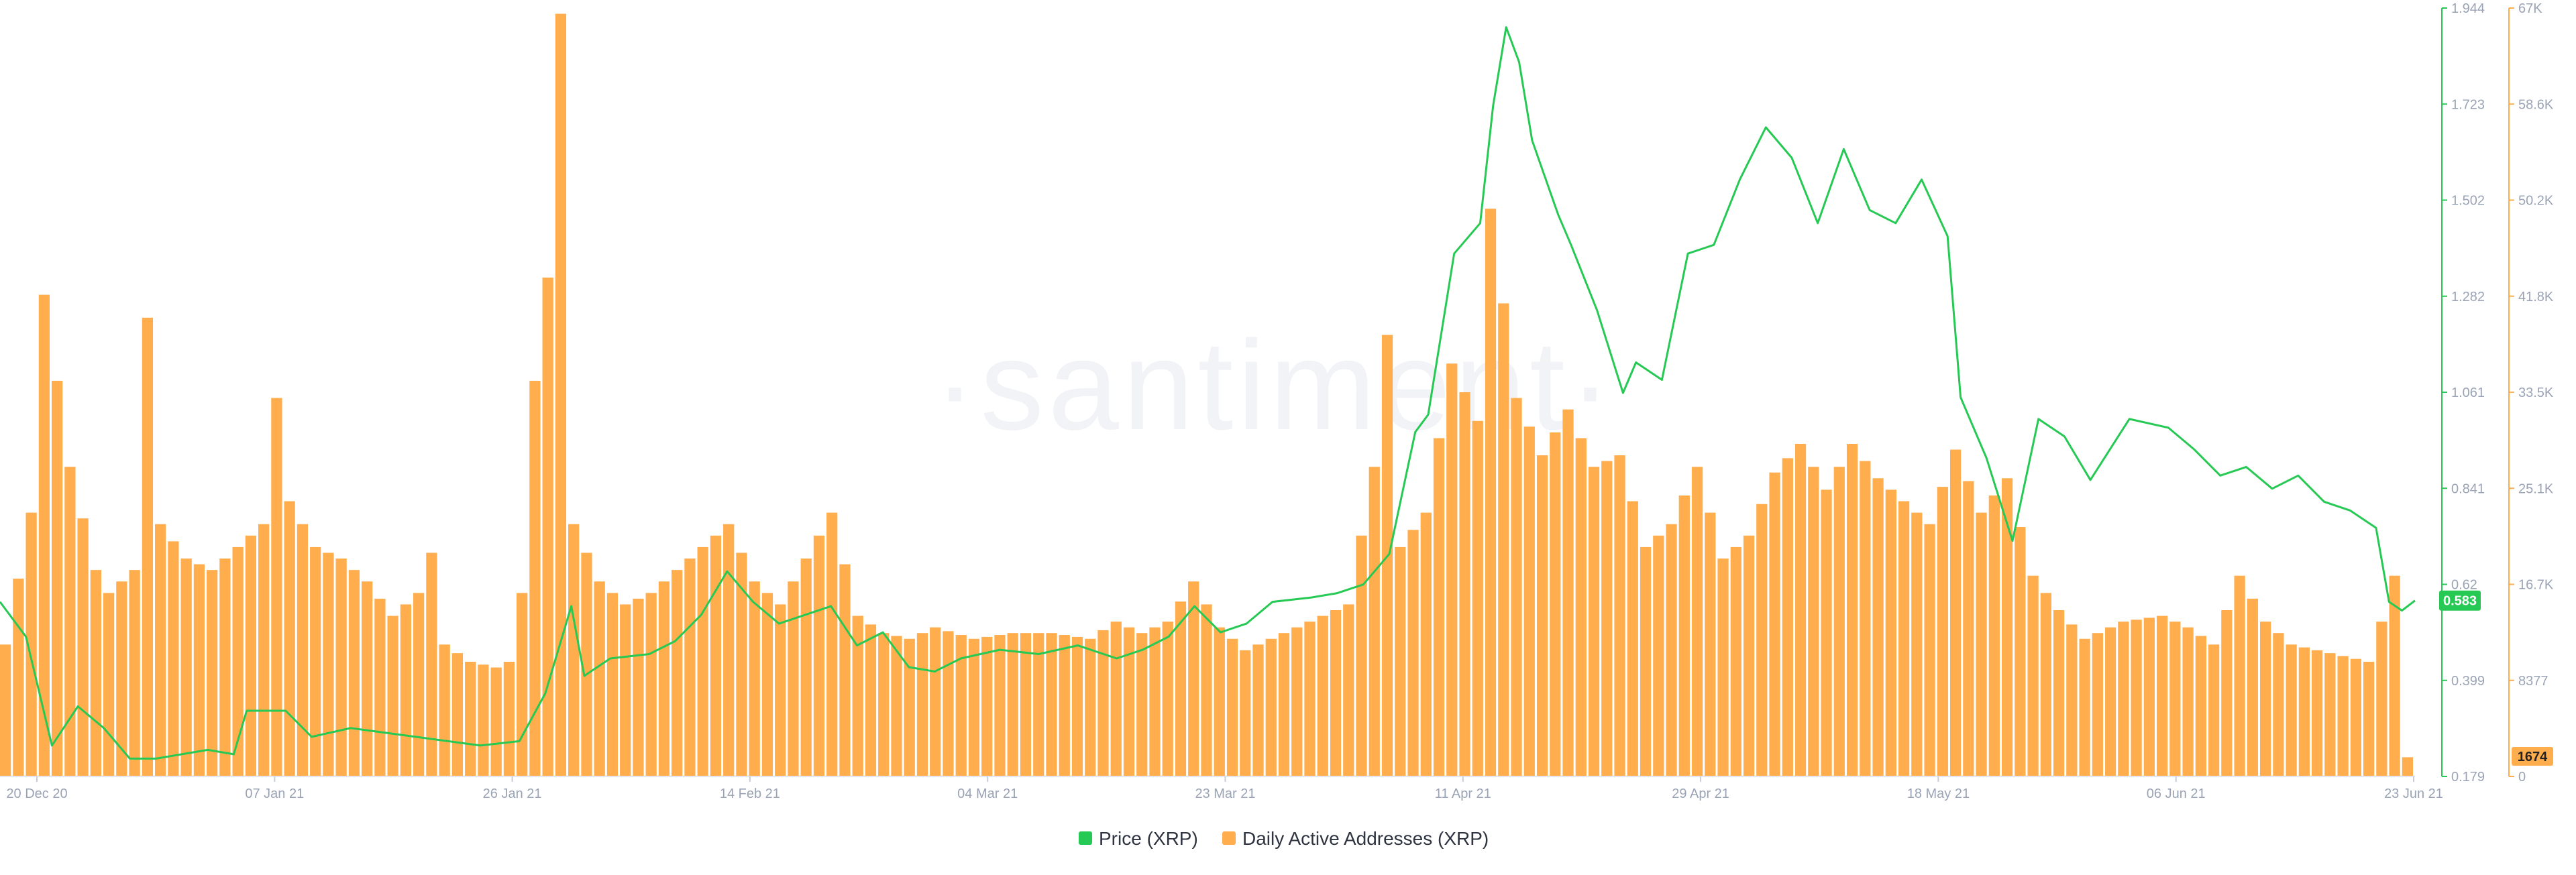 This screenshot has width=2576, height=875. Describe the element at coordinates (2468, 488) in the screenshot. I see `price-tick-label: 0.841` at that location.